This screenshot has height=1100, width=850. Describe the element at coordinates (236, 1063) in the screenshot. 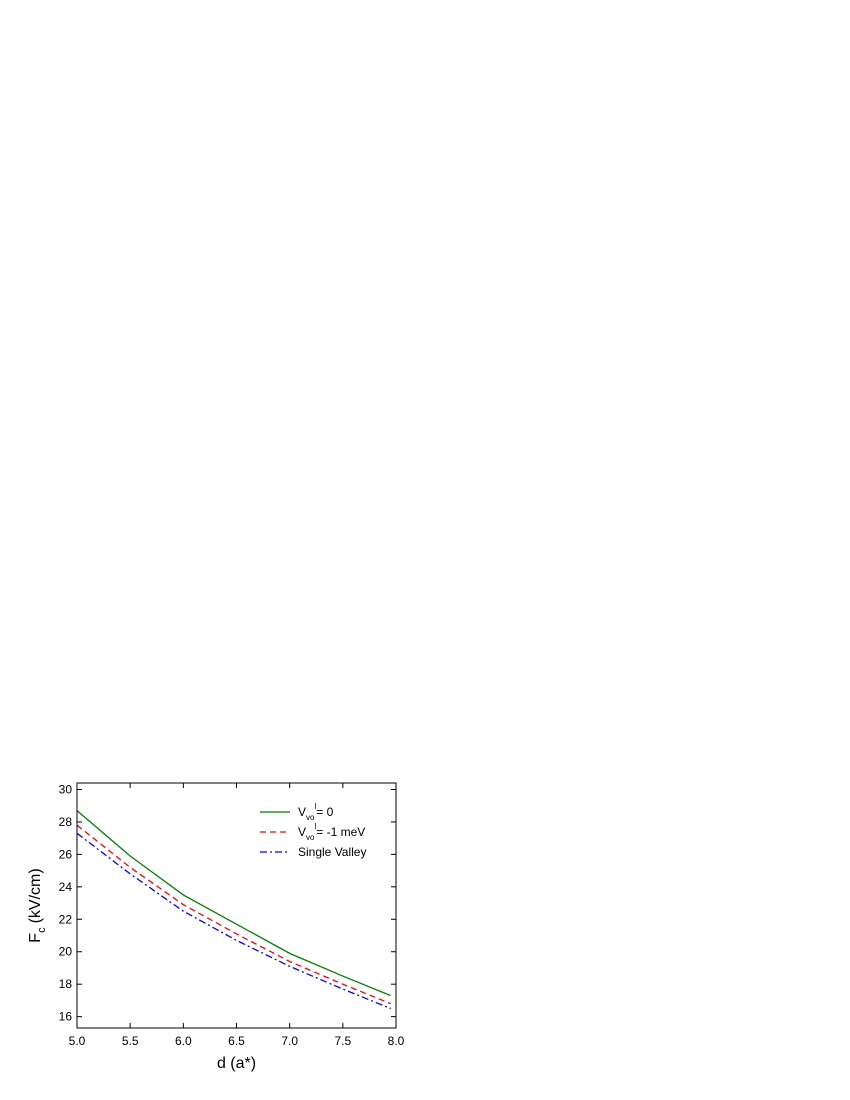

I see `x-axis-label: d (a*)` at that location.